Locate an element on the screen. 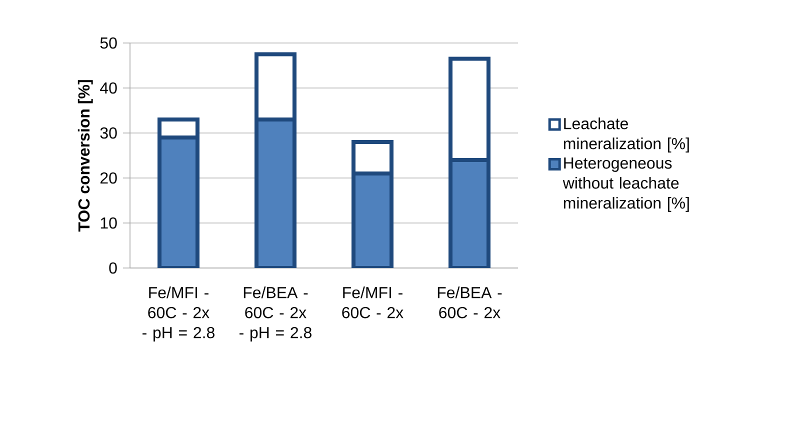 The image size is (797, 426). legend-label: Leachate mineralization [%] is located at coordinates (626, 135).